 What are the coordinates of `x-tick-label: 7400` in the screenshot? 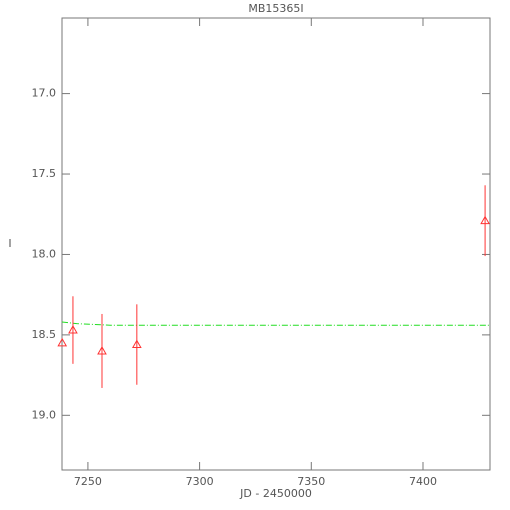 It's located at (423, 481).